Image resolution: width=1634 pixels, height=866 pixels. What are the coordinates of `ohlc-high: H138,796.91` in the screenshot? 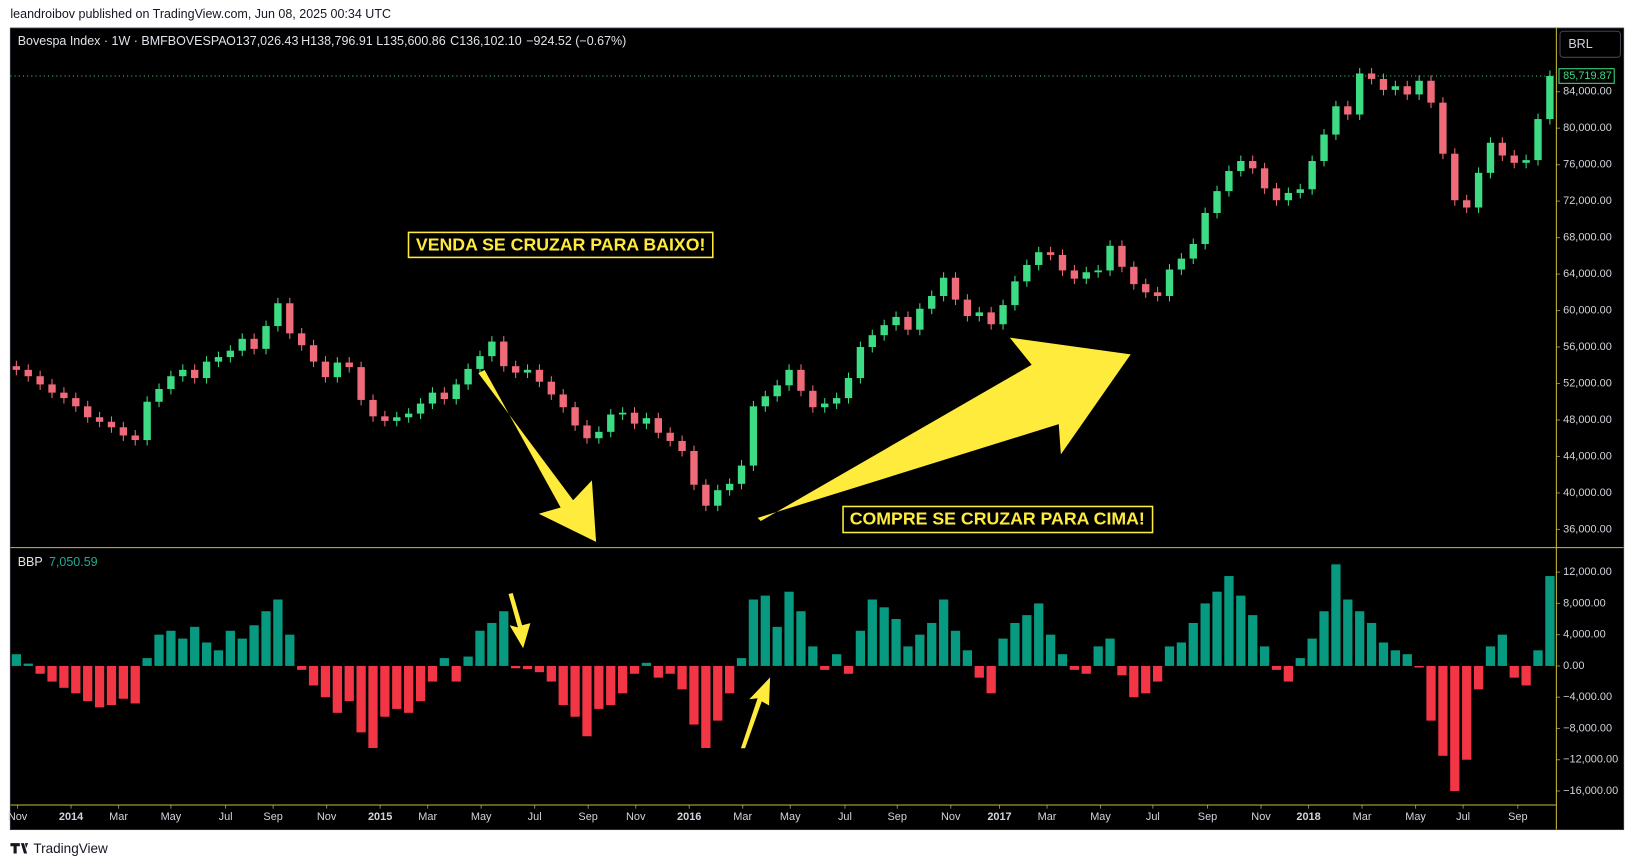 It's located at (337, 41).